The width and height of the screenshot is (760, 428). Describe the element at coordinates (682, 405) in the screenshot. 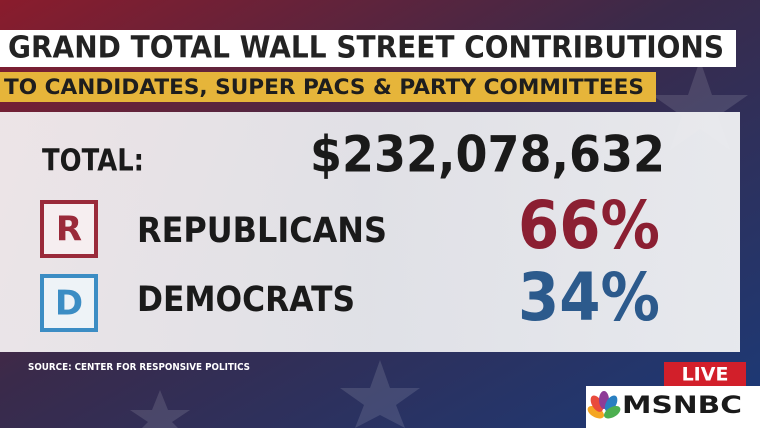

I see `network-name: MSNBC` at that location.